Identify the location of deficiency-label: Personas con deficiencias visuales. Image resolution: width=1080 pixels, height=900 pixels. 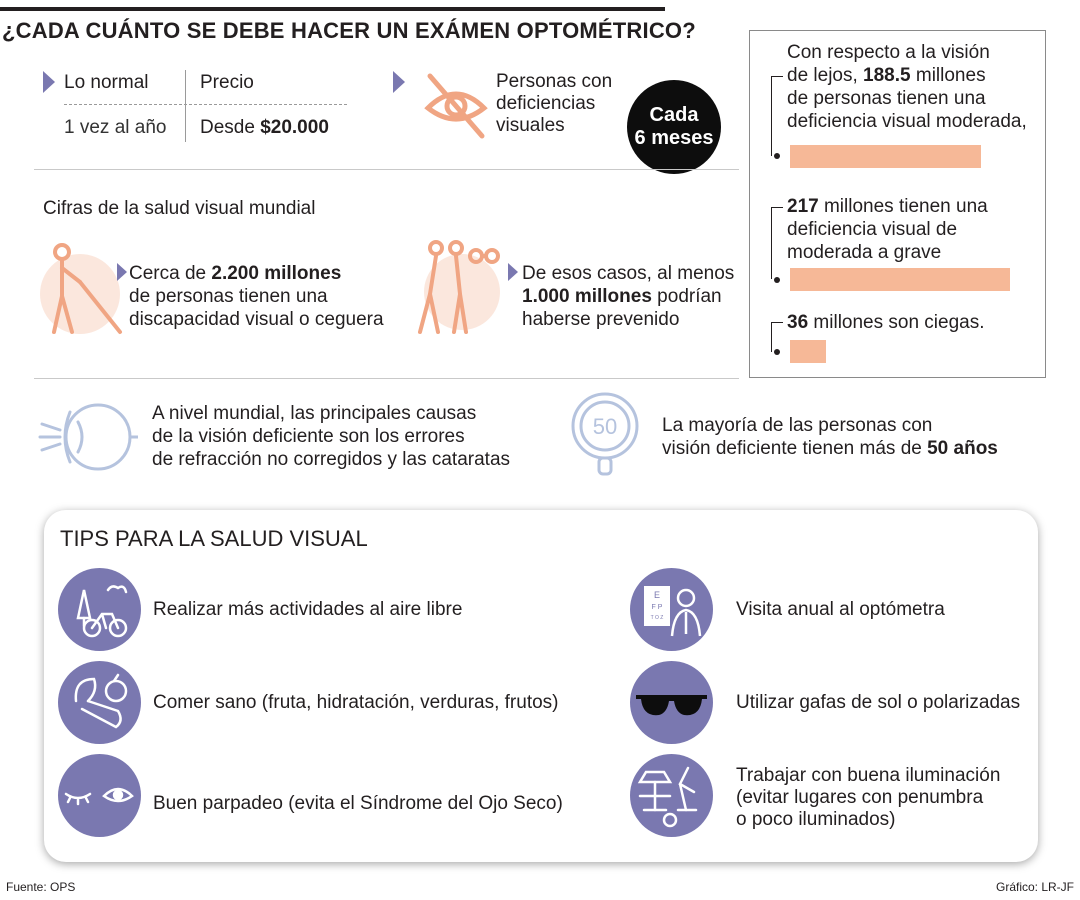
(554, 103).